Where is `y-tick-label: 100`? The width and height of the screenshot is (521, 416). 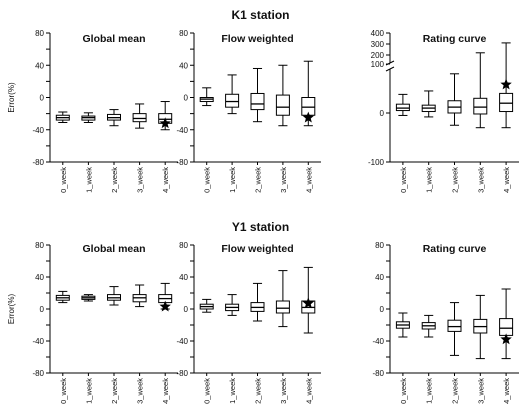
y-tick-label: 100 is located at coordinates (378, 64).